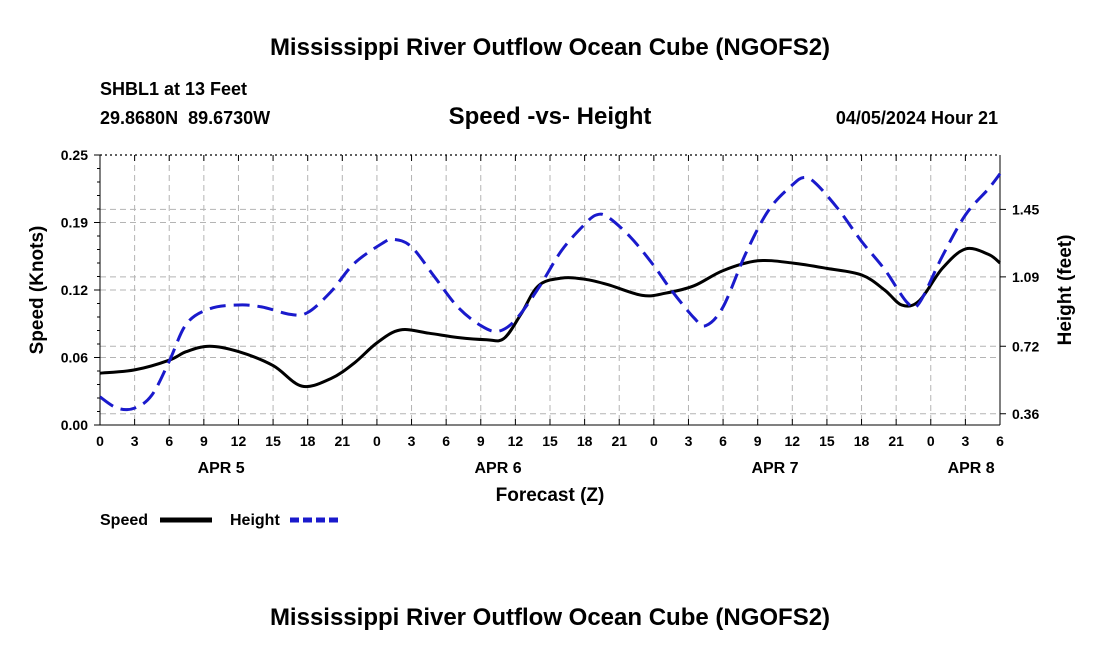 The height and width of the screenshot is (650, 1100). I want to click on x-tick-label-8: 0, so click(377, 441).